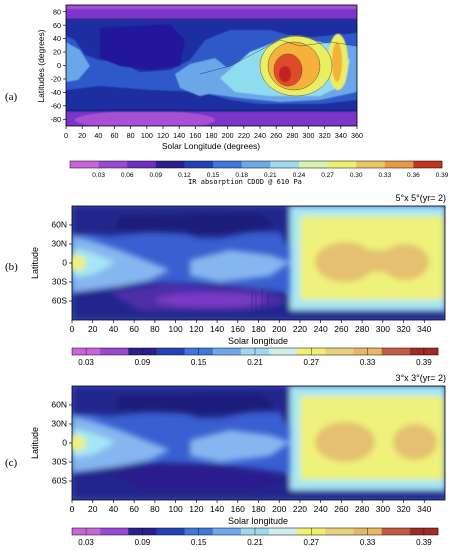 This screenshot has width=463, height=550. Describe the element at coordinates (35, 443) in the screenshot. I see `panel-c-ylabel: Latitude` at that location.